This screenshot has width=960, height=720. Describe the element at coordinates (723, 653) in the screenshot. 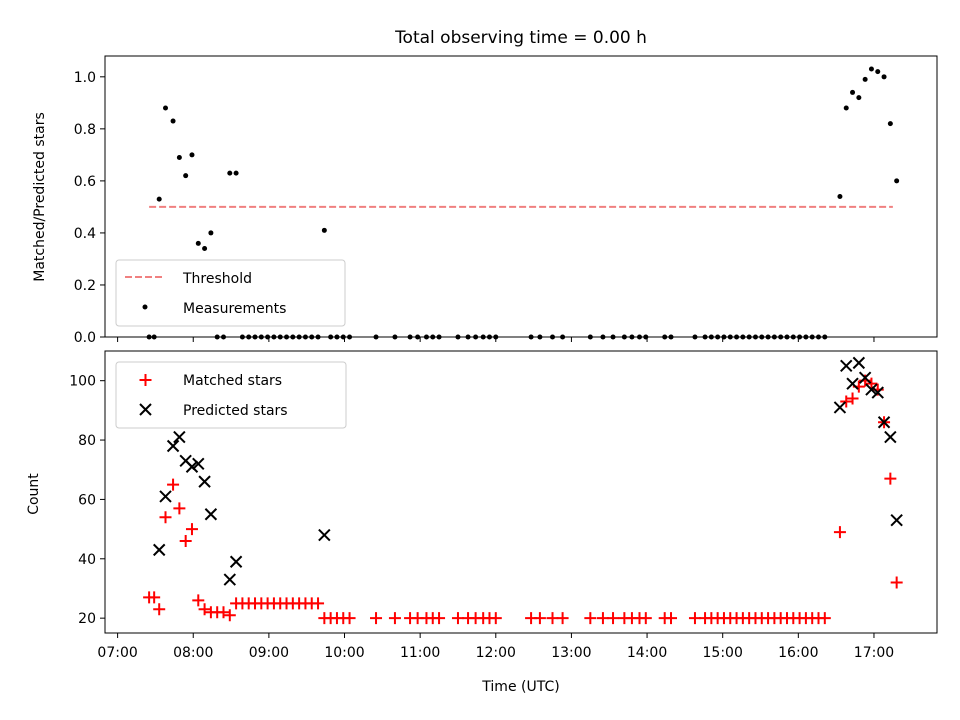

I see `bottom-x-tick-label: 15:00` at that location.